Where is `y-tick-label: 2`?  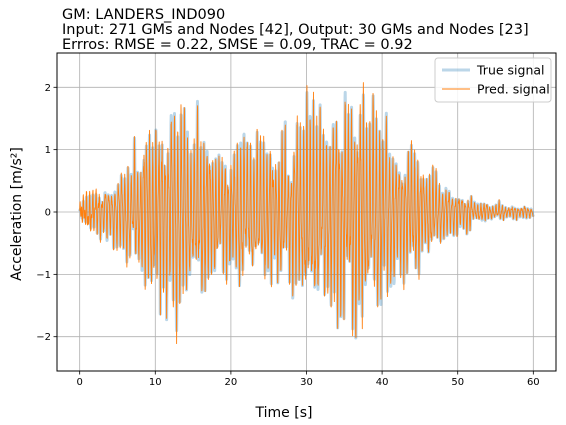 y-tick-label: 2 is located at coordinates (48, 88).